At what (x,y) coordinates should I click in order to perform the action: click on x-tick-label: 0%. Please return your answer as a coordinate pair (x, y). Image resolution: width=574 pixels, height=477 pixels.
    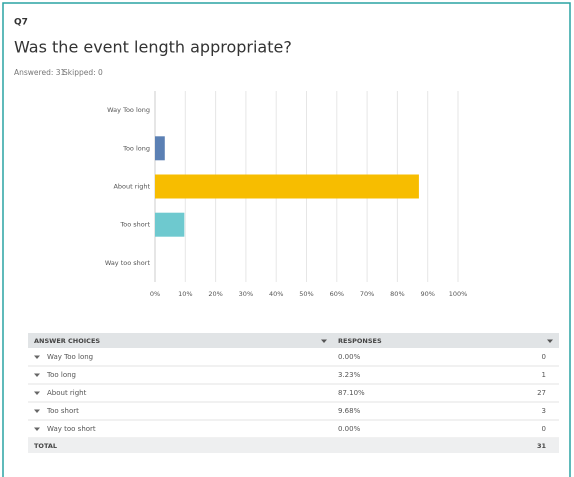
    Looking at the image, I should click on (155, 294).